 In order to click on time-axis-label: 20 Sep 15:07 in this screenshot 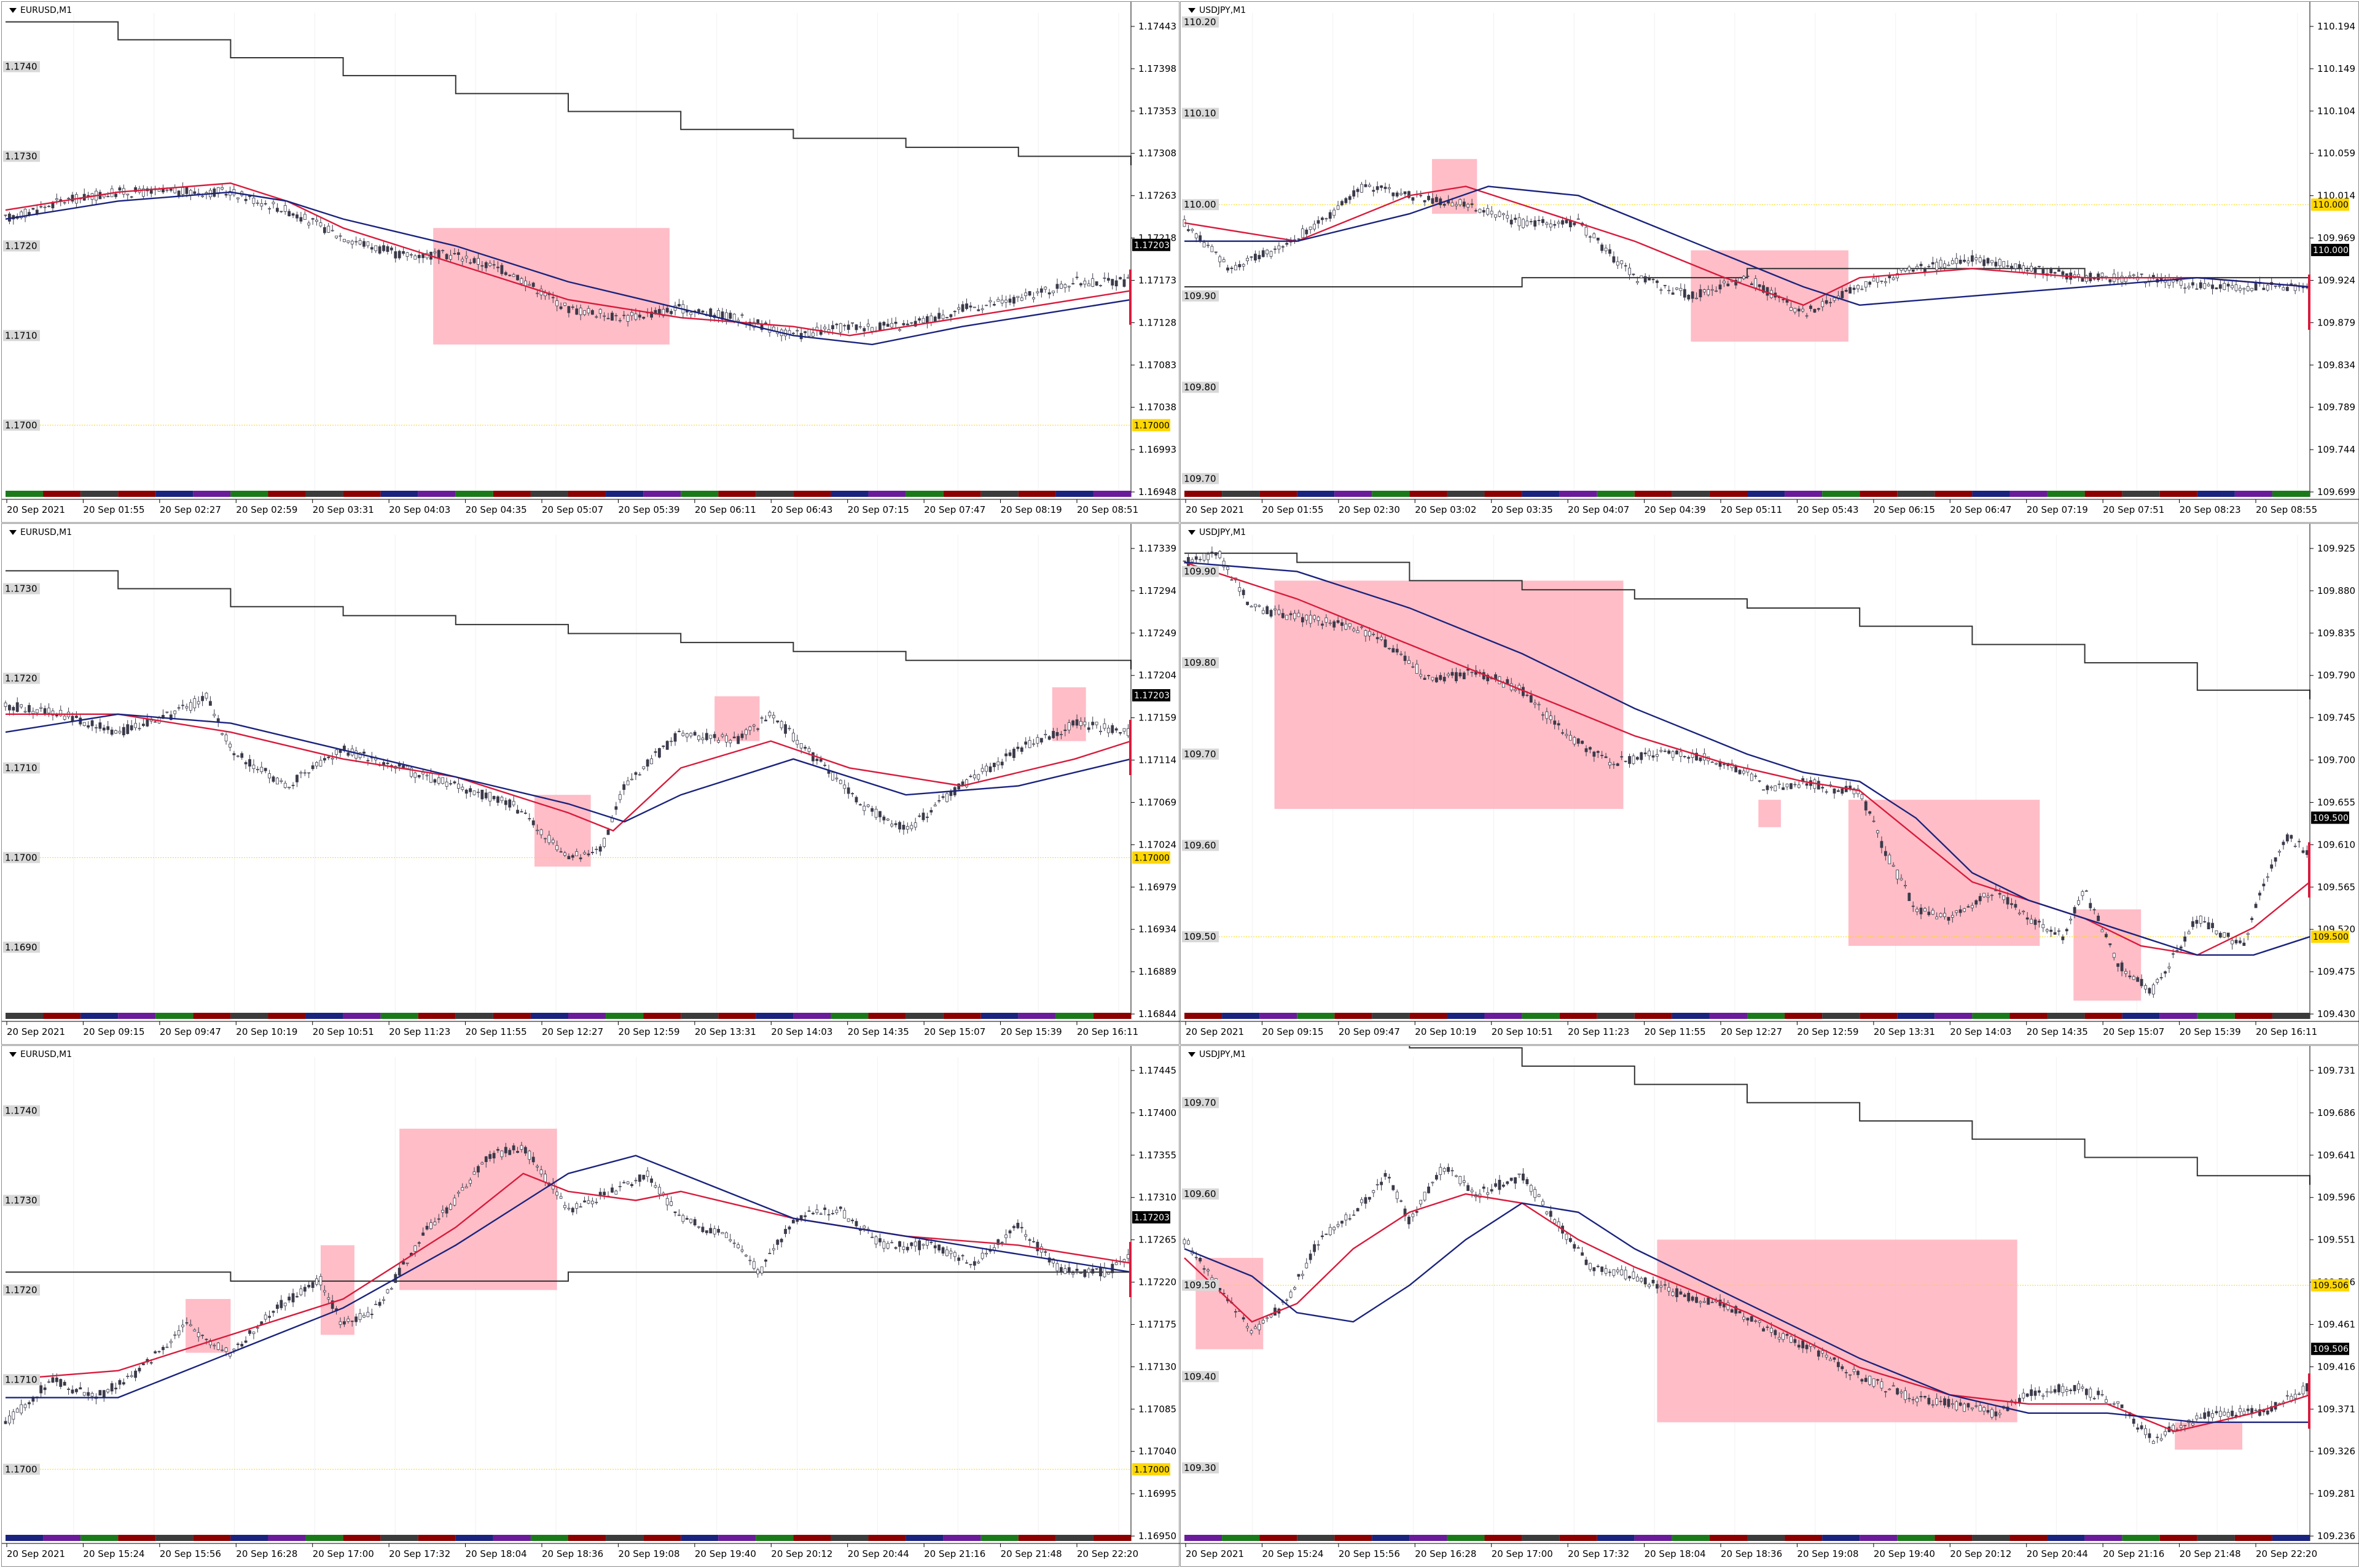, I will do `click(2134, 1031)`.